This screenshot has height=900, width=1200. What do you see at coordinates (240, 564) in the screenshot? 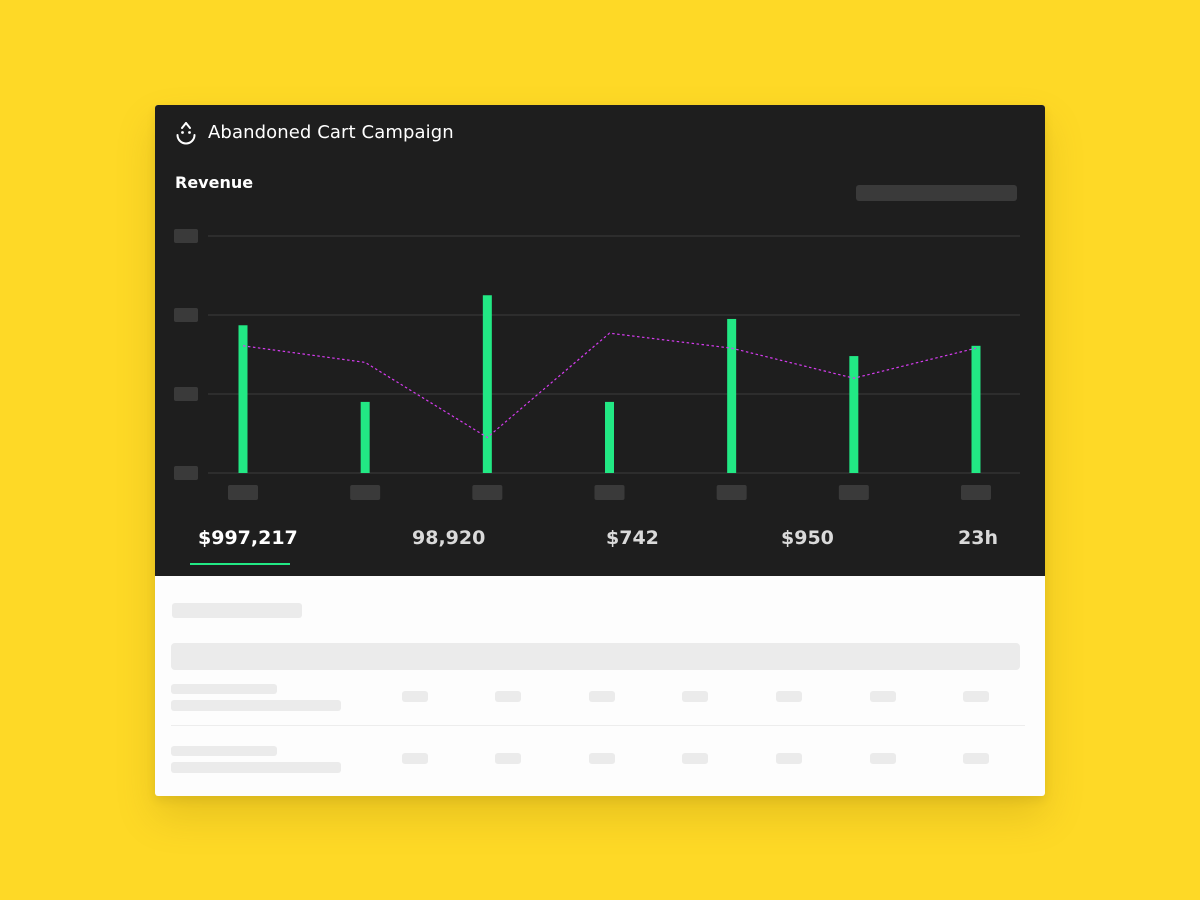
I see `active-tab-indicator` at bounding box center [240, 564].